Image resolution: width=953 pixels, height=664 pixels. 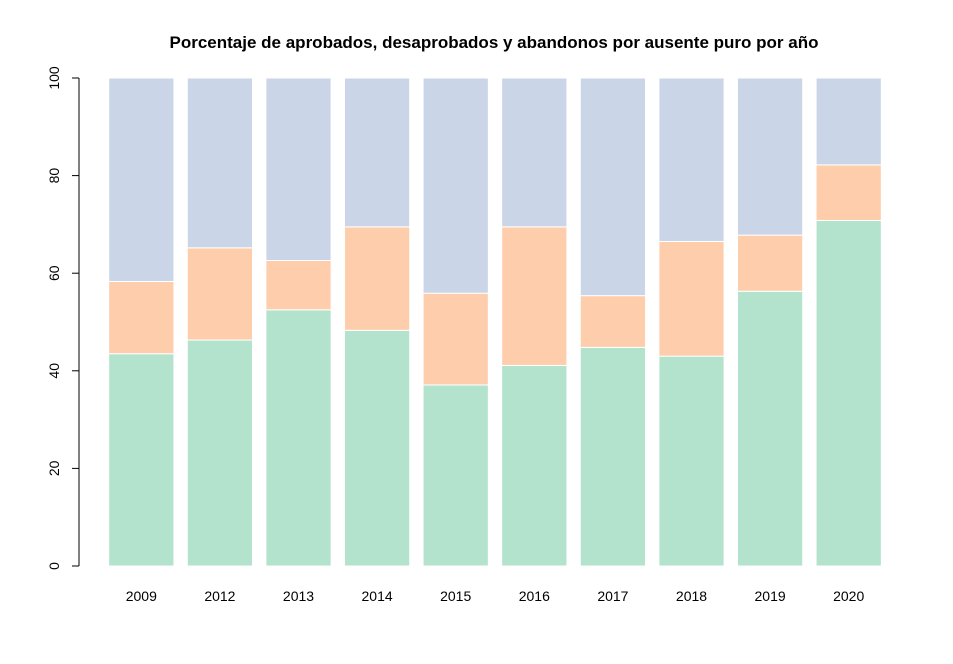 What do you see at coordinates (54, 371) in the screenshot?
I see `y-tick-label-40: 40` at bounding box center [54, 371].